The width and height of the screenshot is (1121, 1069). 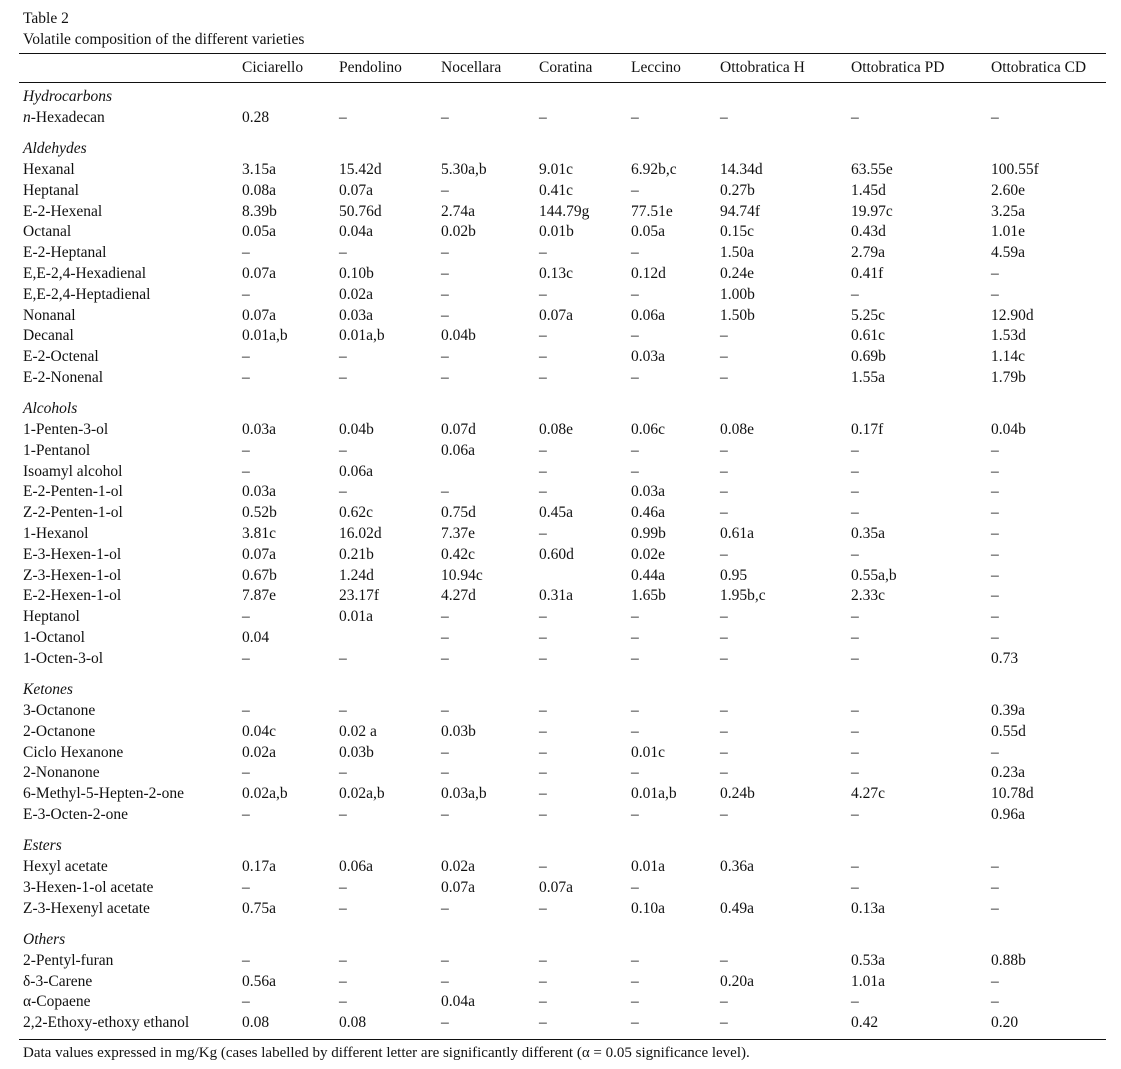 I want to click on table-cell: 0.96a, so click(x=1008, y=814).